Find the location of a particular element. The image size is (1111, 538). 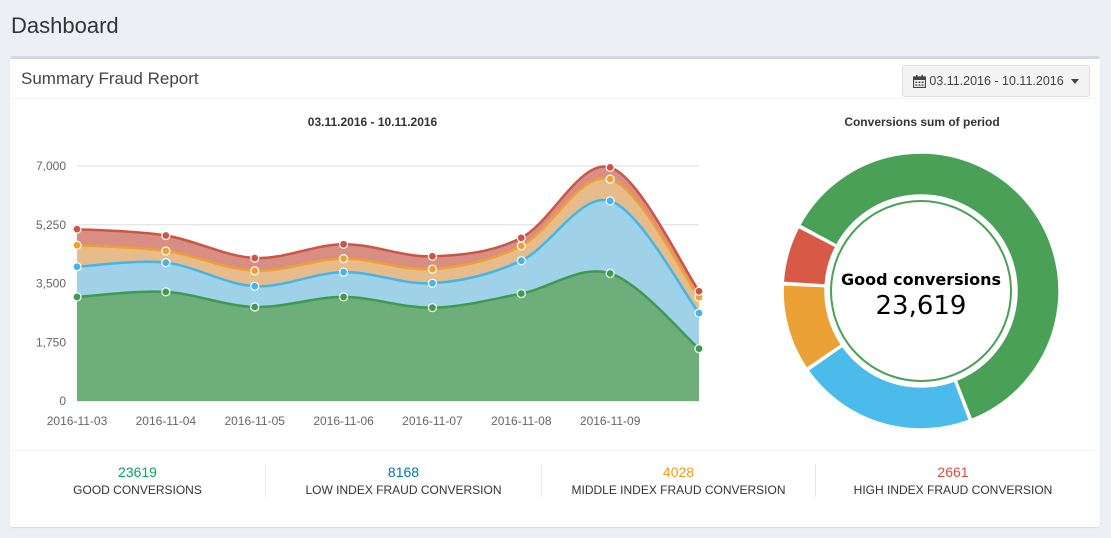

stat-label: HIGH INDEX FRAUD CONVERSION is located at coordinates (953, 490).